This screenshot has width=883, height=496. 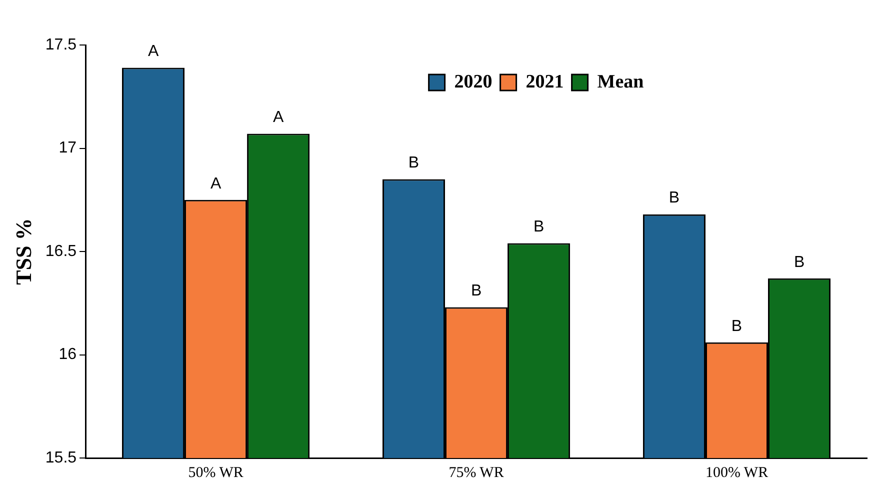 What do you see at coordinates (23, 251) in the screenshot?
I see `y-axis-title: TSS %` at bounding box center [23, 251].